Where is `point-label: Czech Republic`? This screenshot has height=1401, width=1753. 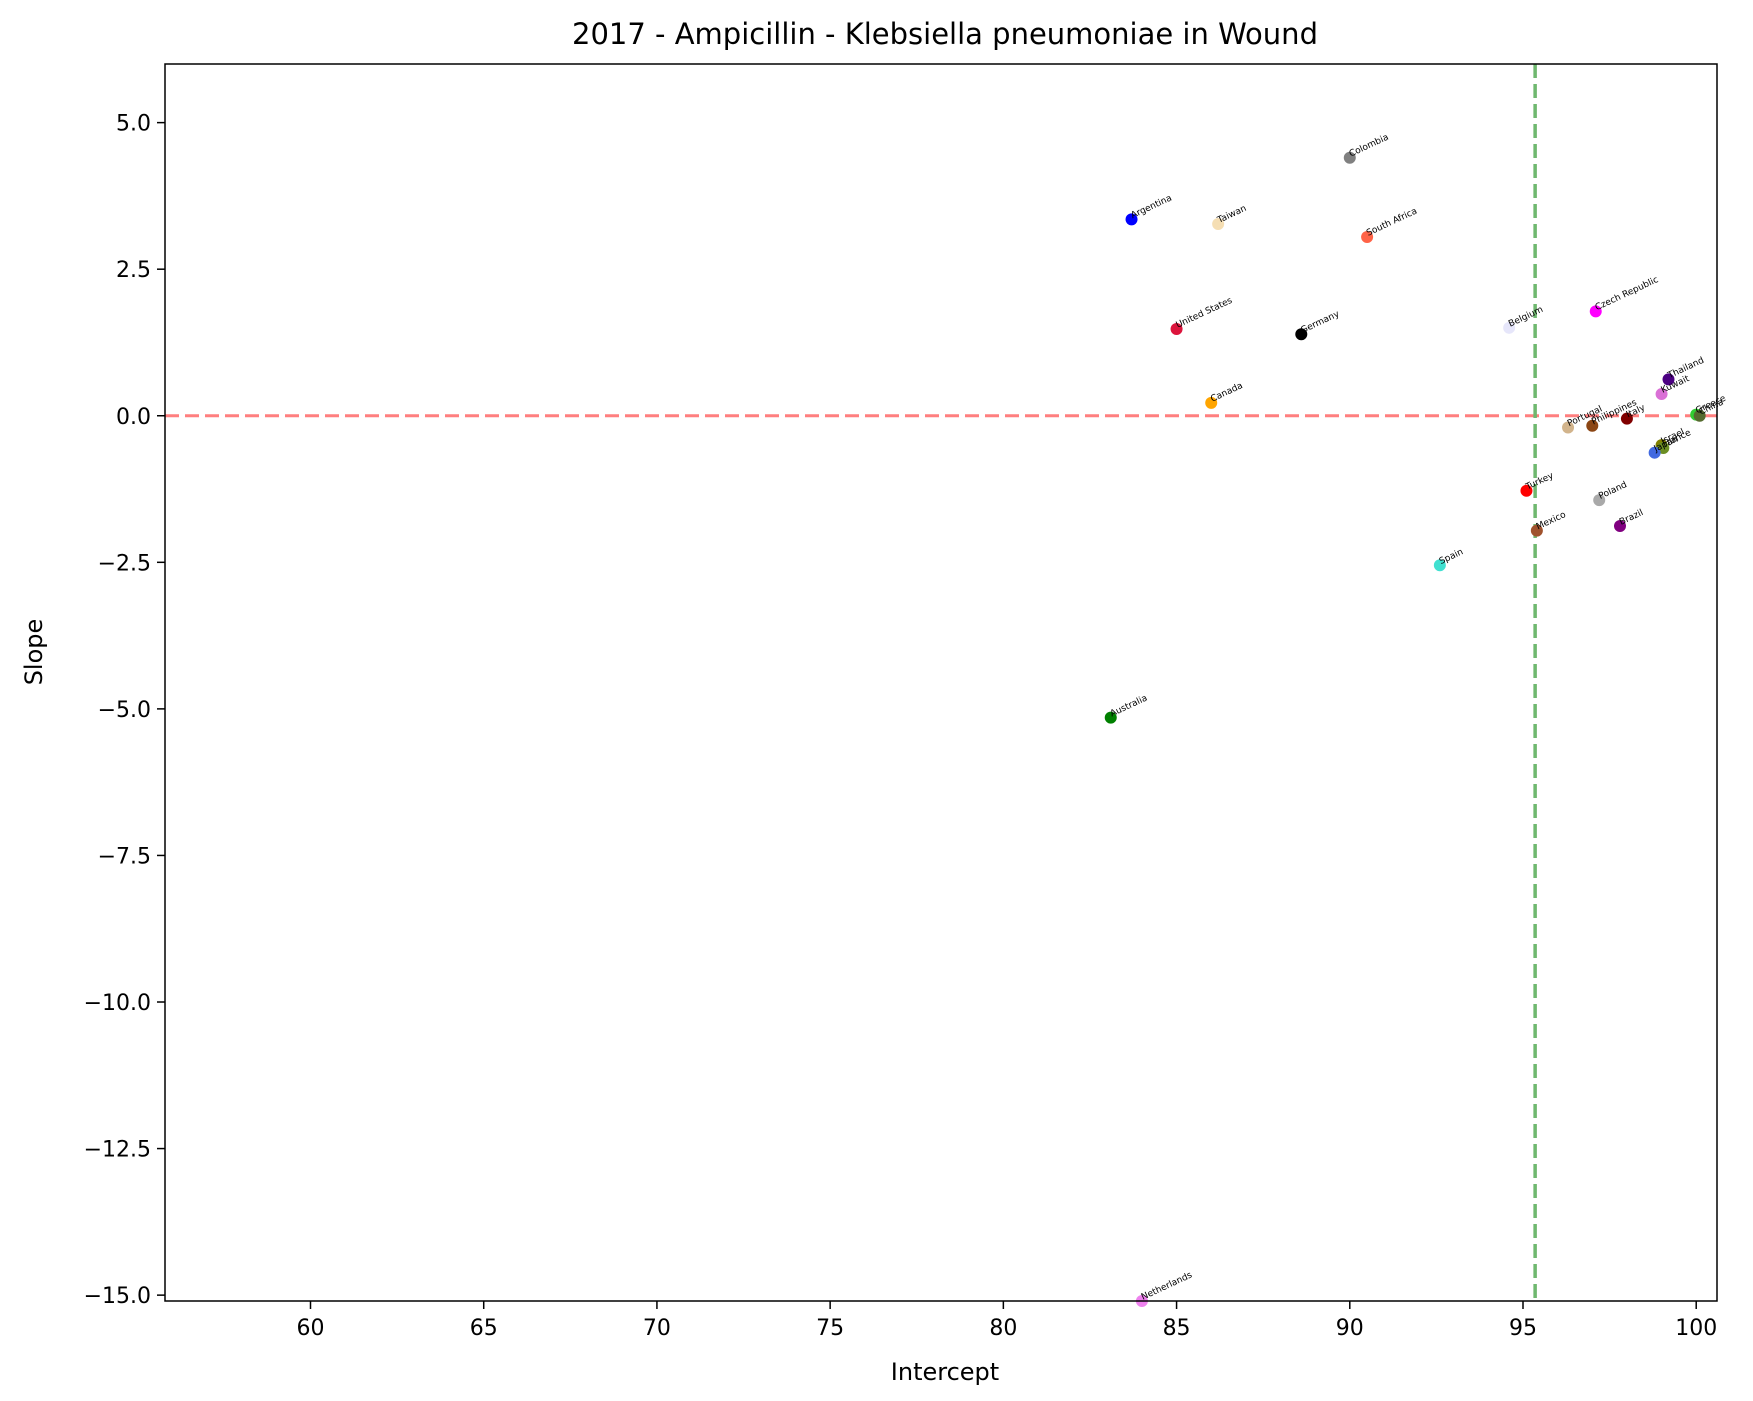 point-label: Czech Republic is located at coordinates (1627, 294).